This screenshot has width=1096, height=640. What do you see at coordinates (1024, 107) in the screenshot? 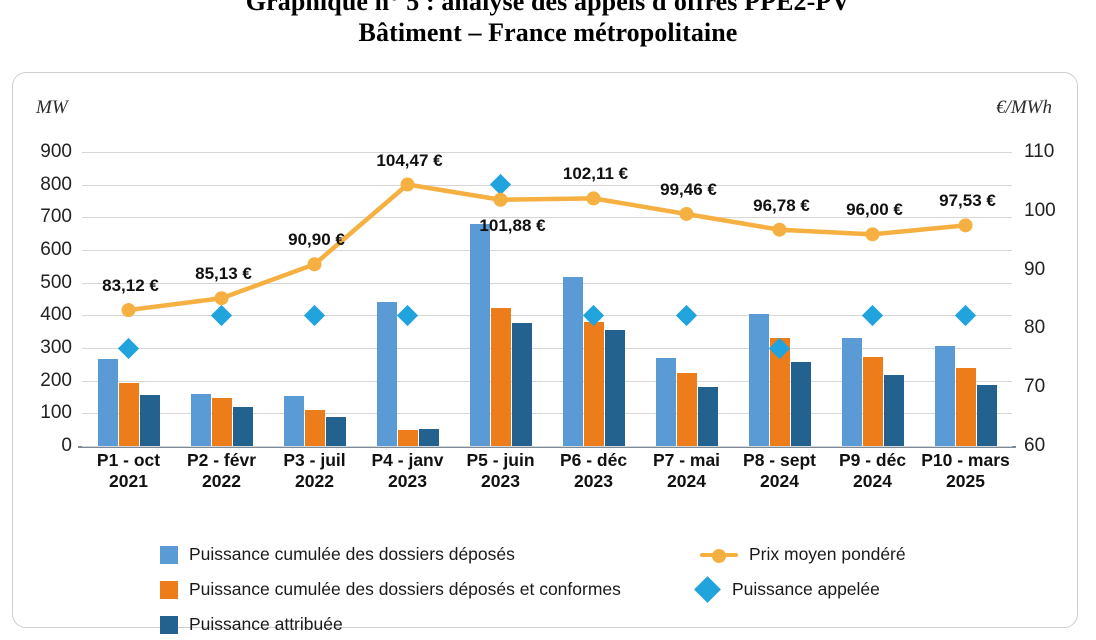
I see `right-axis-unit: €/MWh` at bounding box center [1024, 107].